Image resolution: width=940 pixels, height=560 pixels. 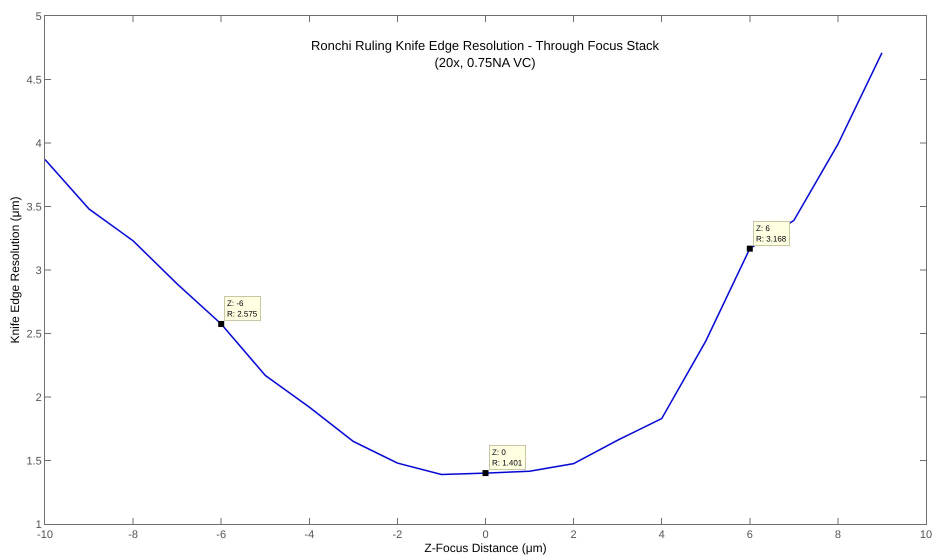 What do you see at coordinates (242, 308) in the screenshot?
I see `annotation: Z: -6 R: 2.575` at bounding box center [242, 308].